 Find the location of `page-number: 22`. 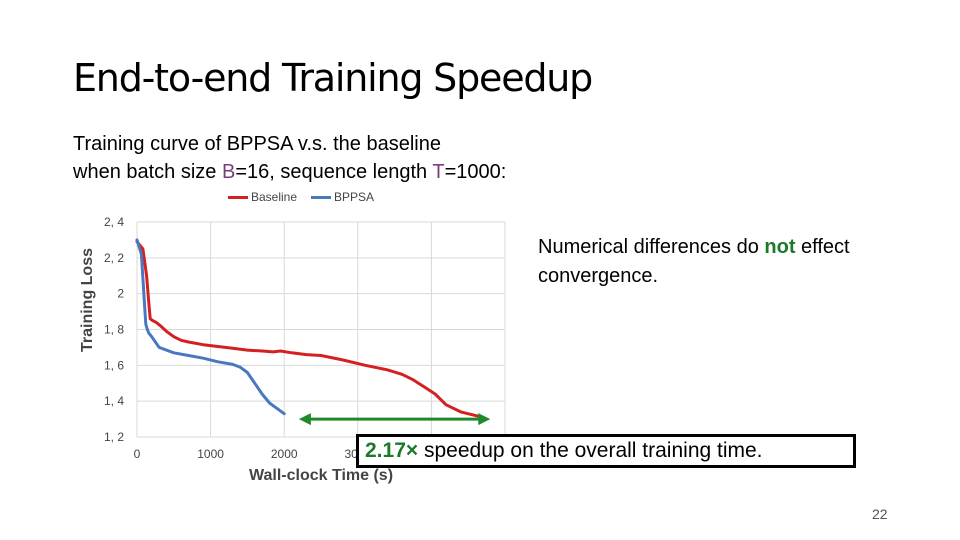

page-number: 22 is located at coordinates (880, 514).